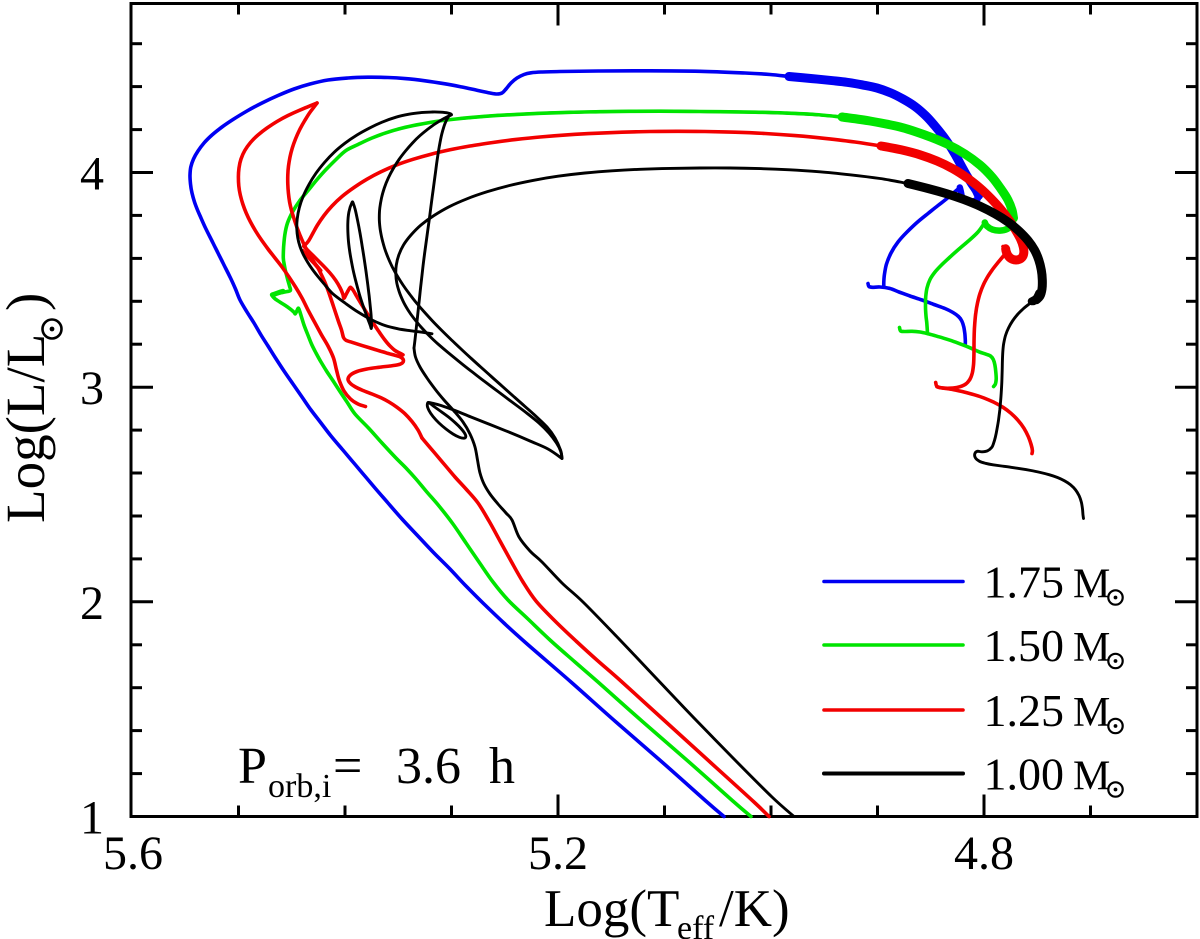  I want to click on svg-text: 2, so click(92, 603).